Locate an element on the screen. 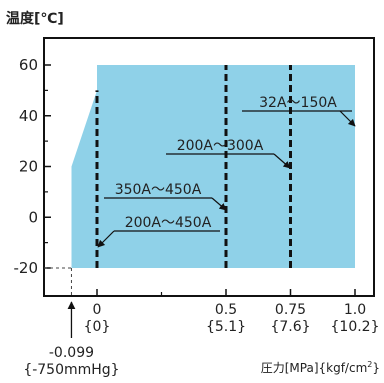 The width and height of the screenshot is (384, 383). x-tick-sublabel-1: {5.1} is located at coordinates (226, 327).